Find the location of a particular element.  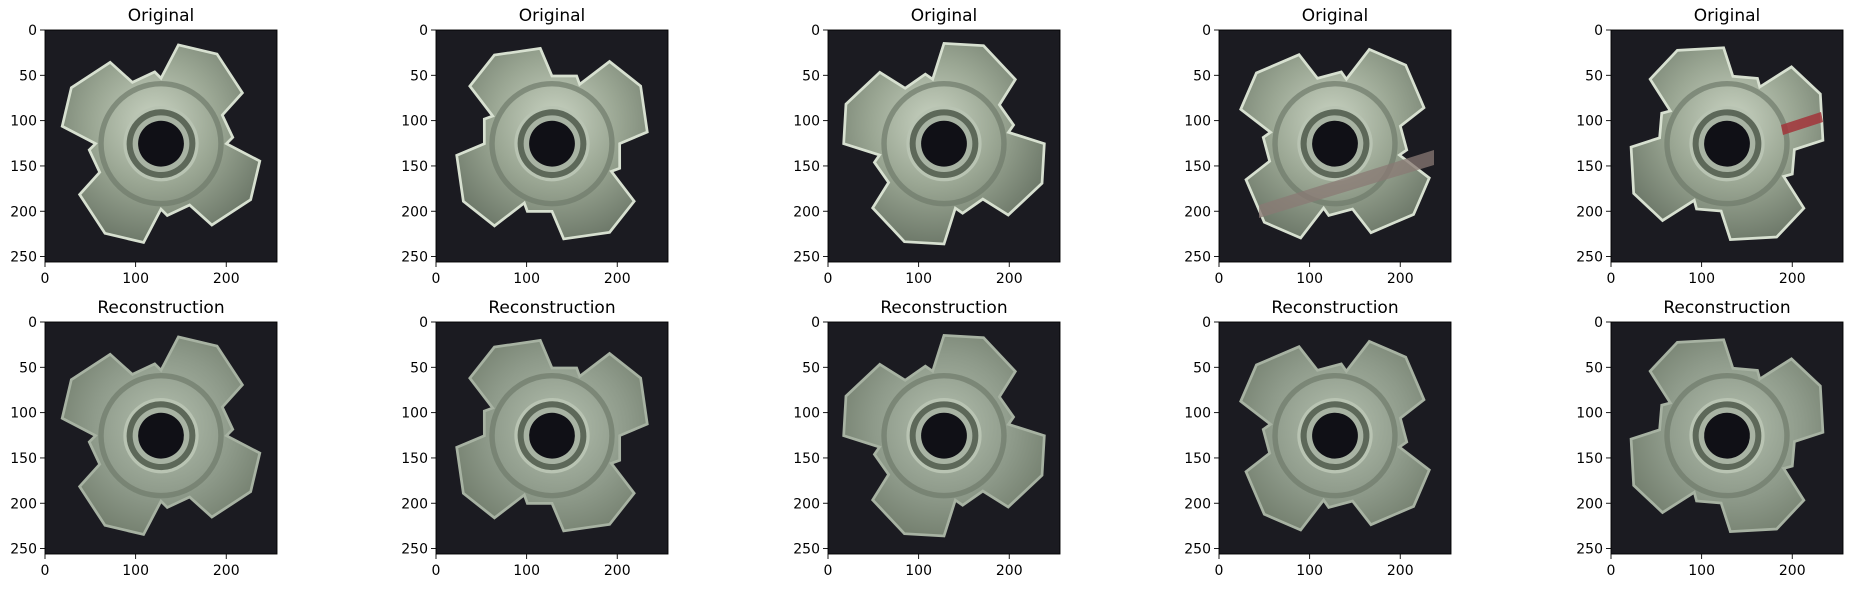

red-mark-defect is located at coordinates (1802, 123).